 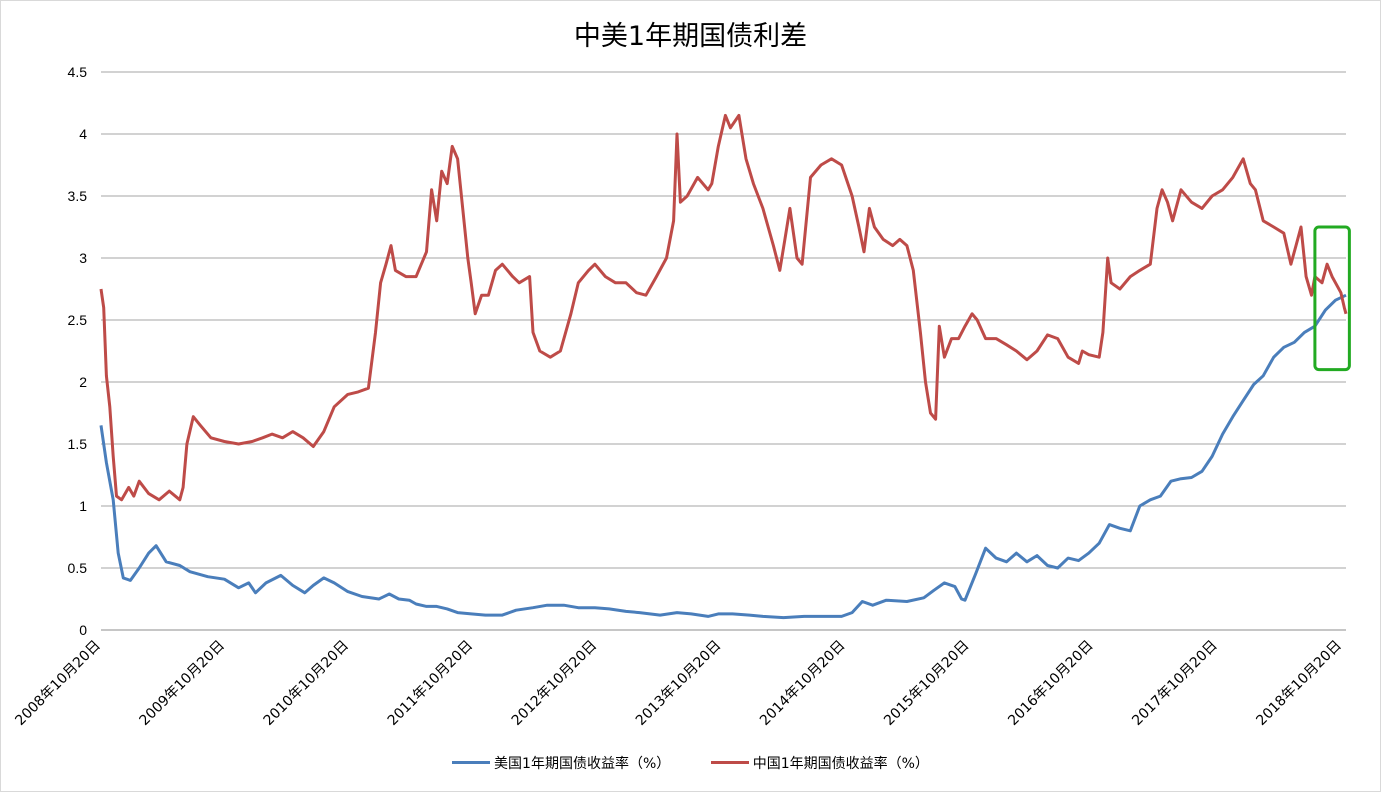 What do you see at coordinates (802, 683) in the screenshot?
I see `x-tick-label: 2014年10月20日` at bounding box center [802, 683].